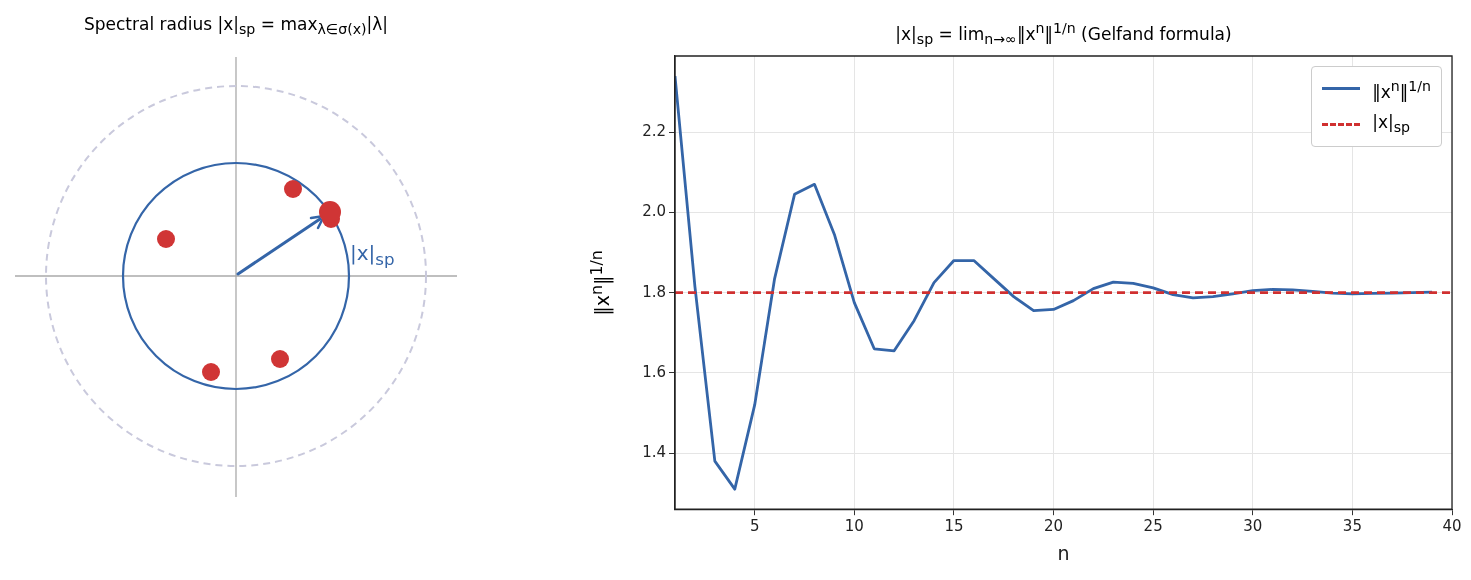 The height and width of the screenshot is (580, 1471). I want to click on text: |x|$_{sp}$, so click(372, 255).